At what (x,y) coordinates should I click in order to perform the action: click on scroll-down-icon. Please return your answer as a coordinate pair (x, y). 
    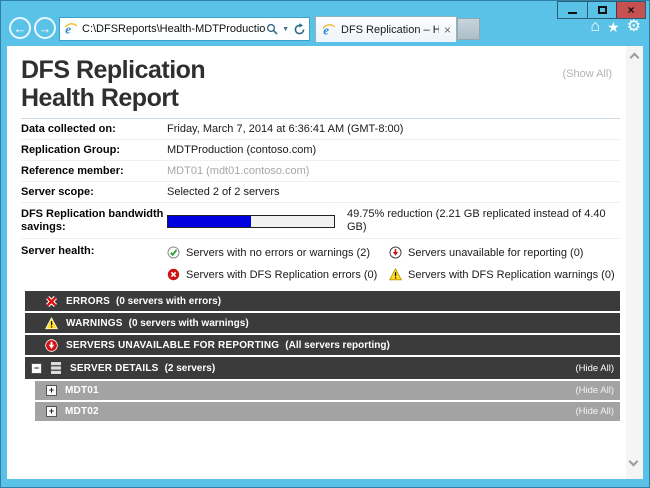
    Looking at the image, I should click on (633, 461).